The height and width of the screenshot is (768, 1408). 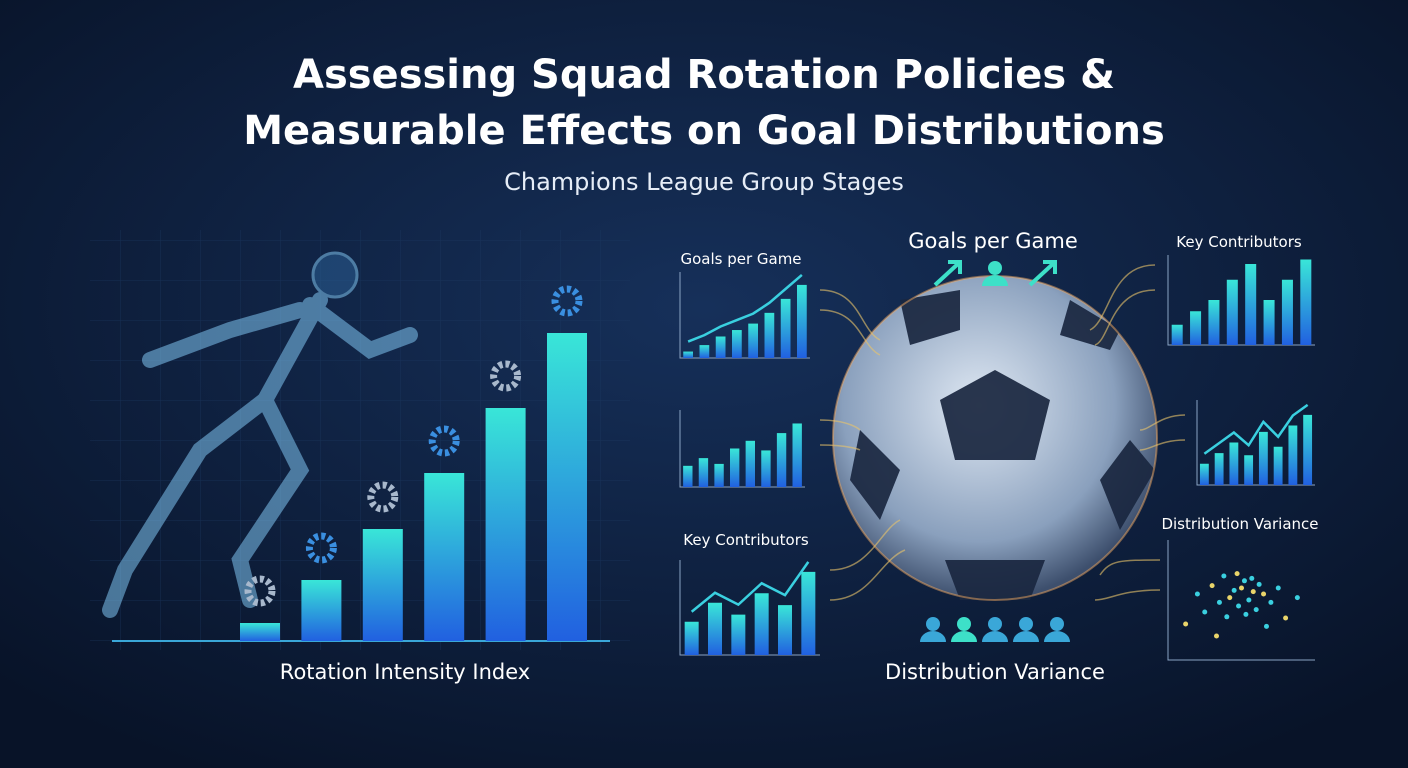 What do you see at coordinates (704, 75) in the screenshot?
I see `title-line: Assessing Squad Rotation Policies &` at bounding box center [704, 75].